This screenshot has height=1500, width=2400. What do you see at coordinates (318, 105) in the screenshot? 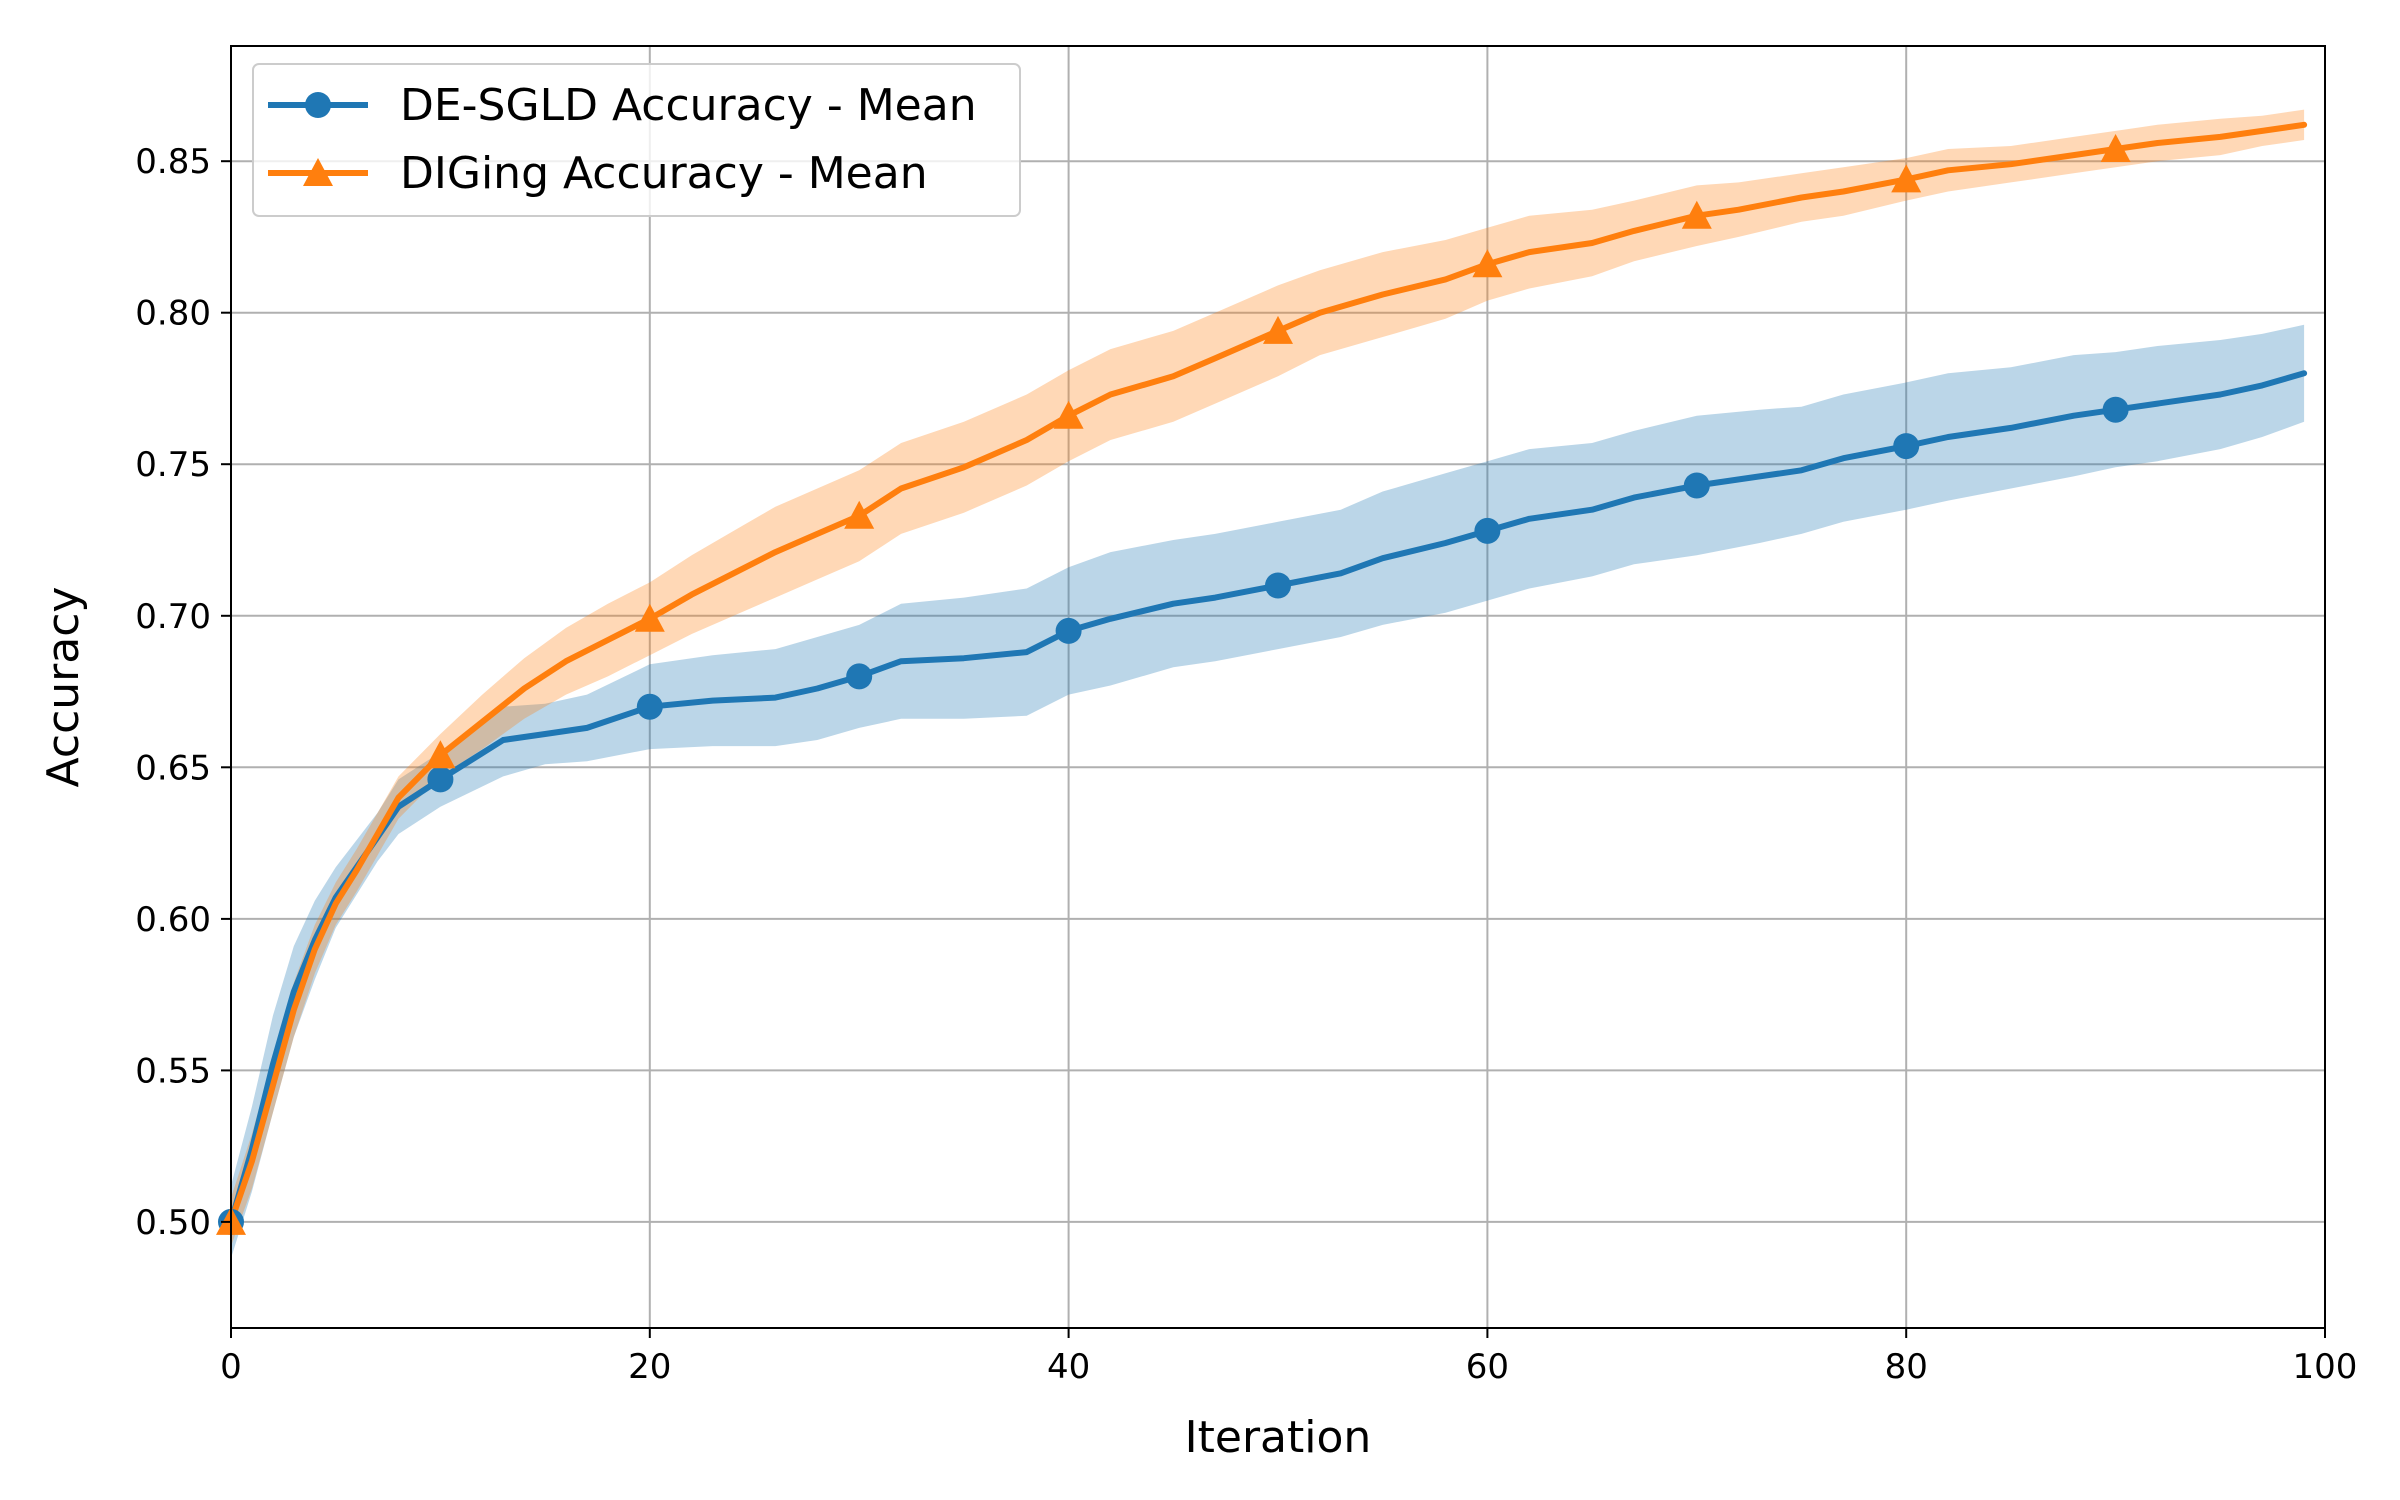
I see `legend-marker-circle` at bounding box center [318, 105].